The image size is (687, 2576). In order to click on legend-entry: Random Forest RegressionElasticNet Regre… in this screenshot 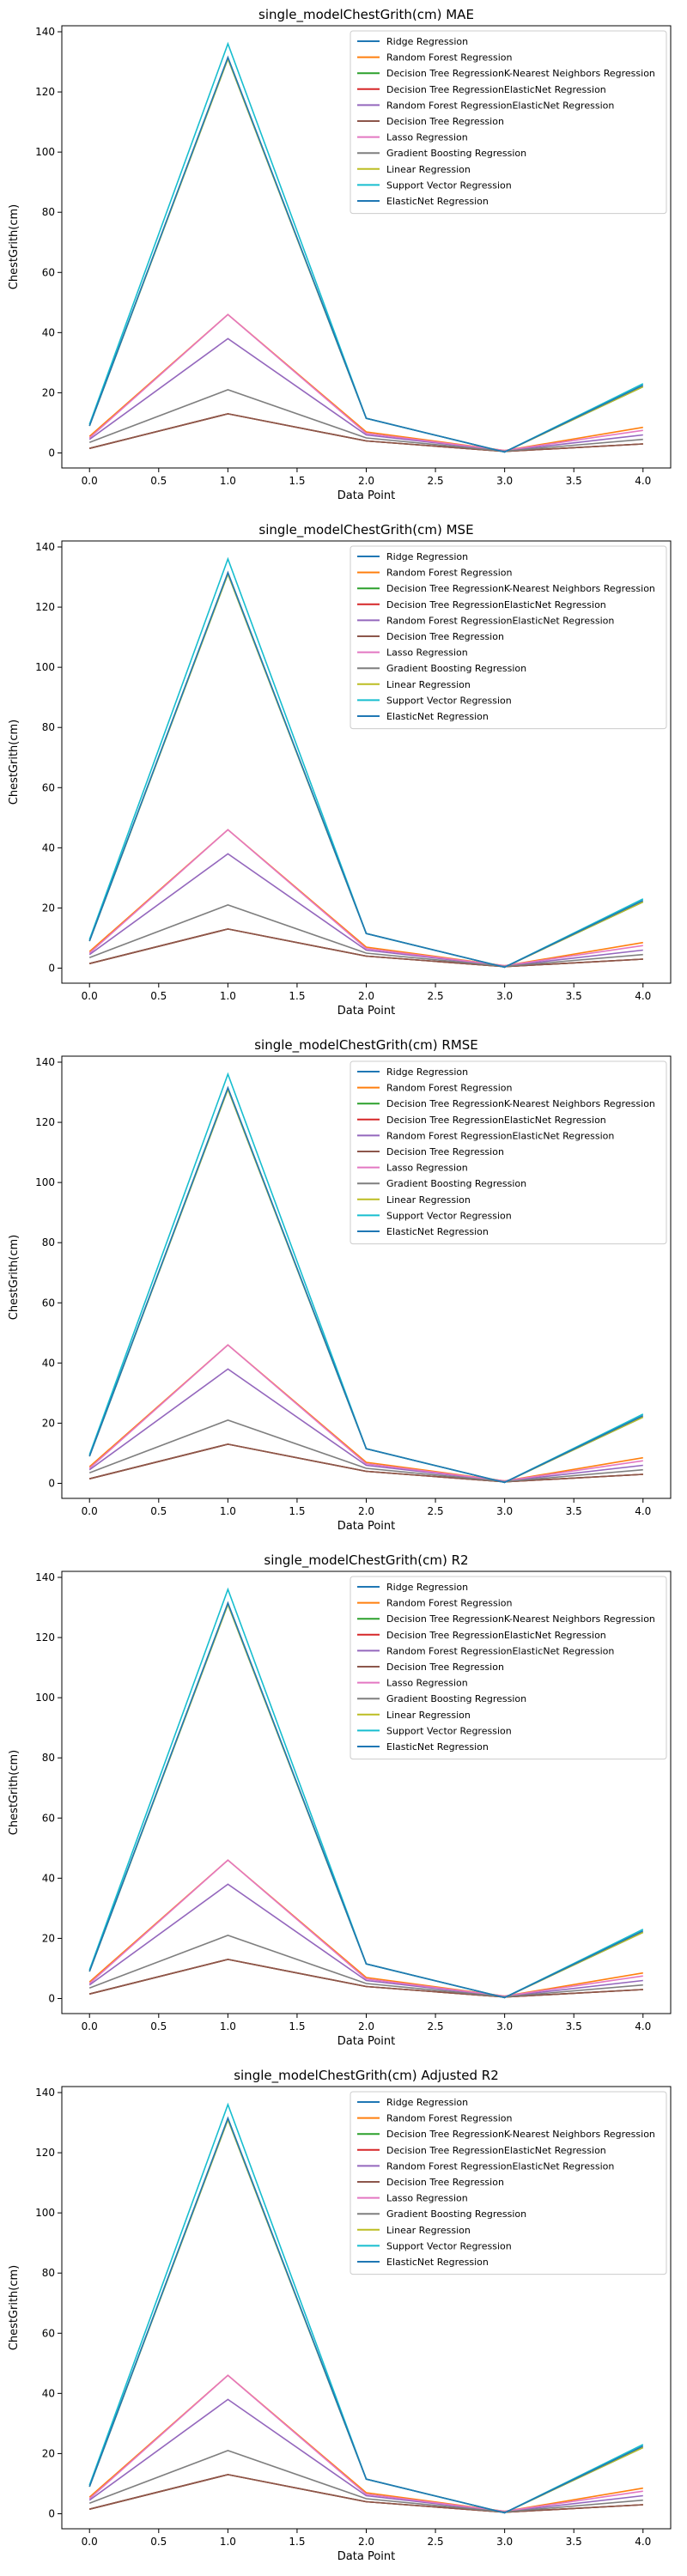, I will do `click(500, 620)`.